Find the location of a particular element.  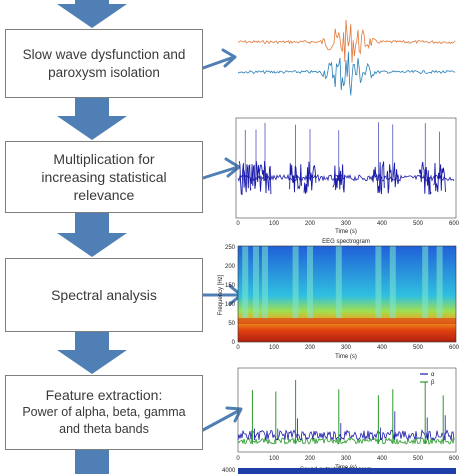

spectrogram-noise-band is located at coordinates (347, 321).